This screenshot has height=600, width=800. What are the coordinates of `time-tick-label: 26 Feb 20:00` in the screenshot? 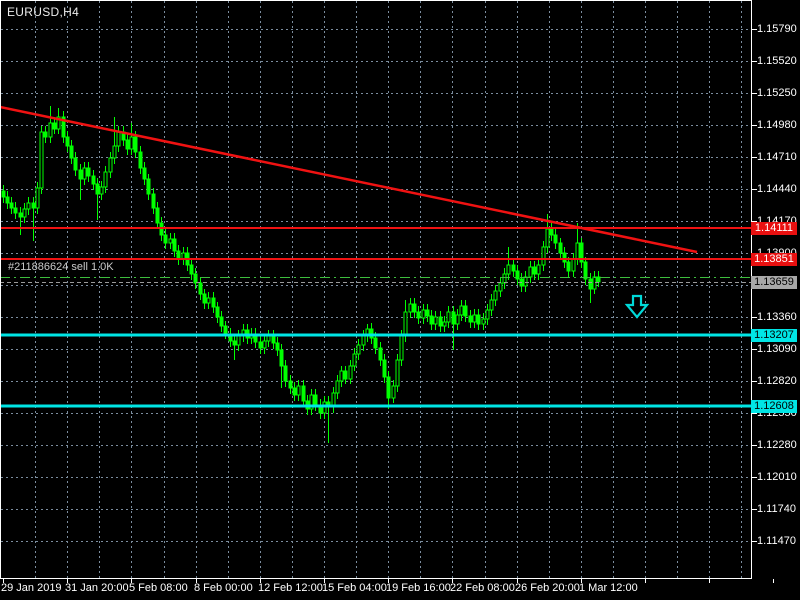 It's located at (547, 588).